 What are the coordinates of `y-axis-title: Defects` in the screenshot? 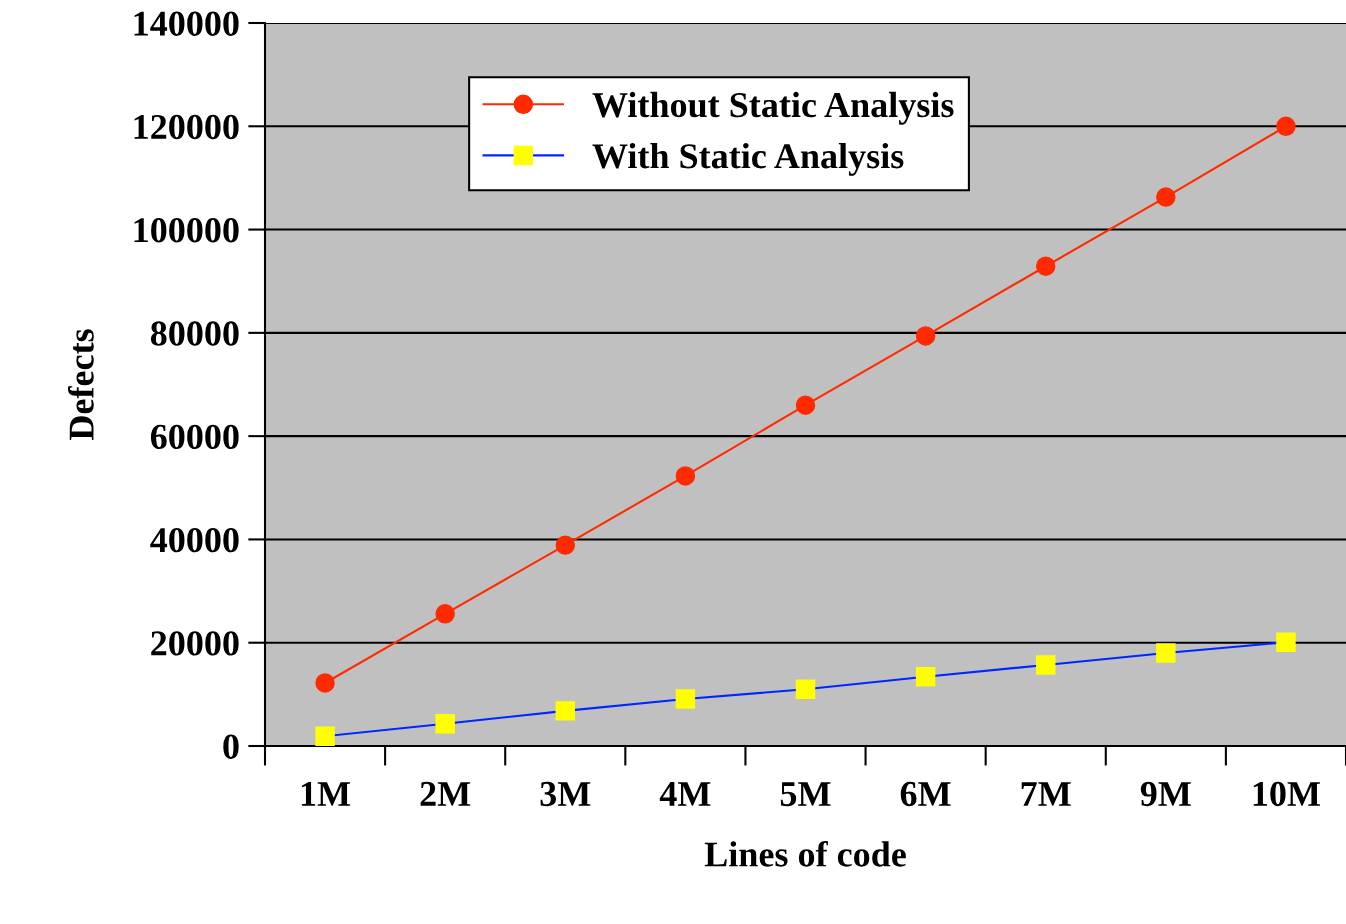 It's located at (81, 384).